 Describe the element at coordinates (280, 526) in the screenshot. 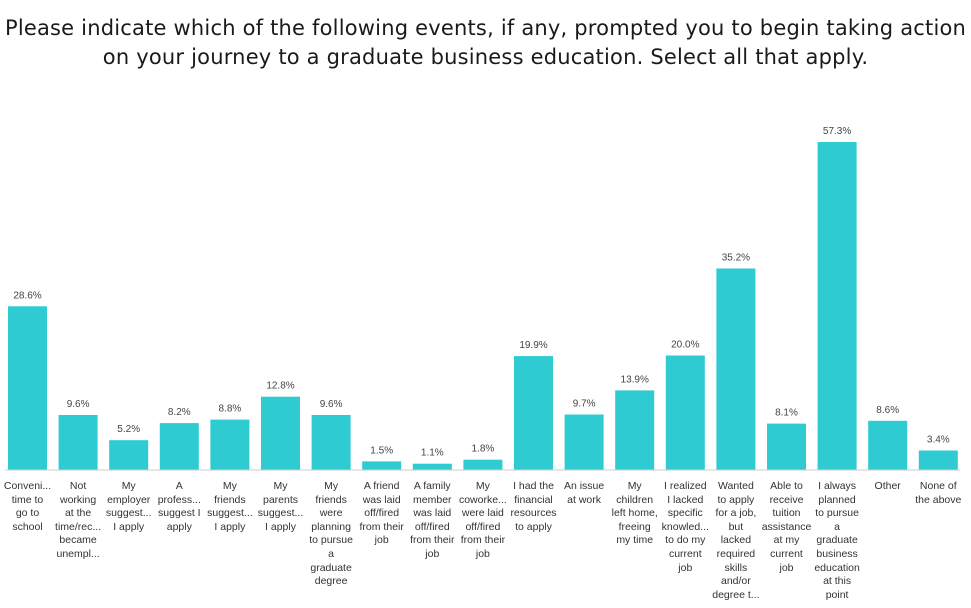

I see `category-label-5-line-3: I apply` at that location.